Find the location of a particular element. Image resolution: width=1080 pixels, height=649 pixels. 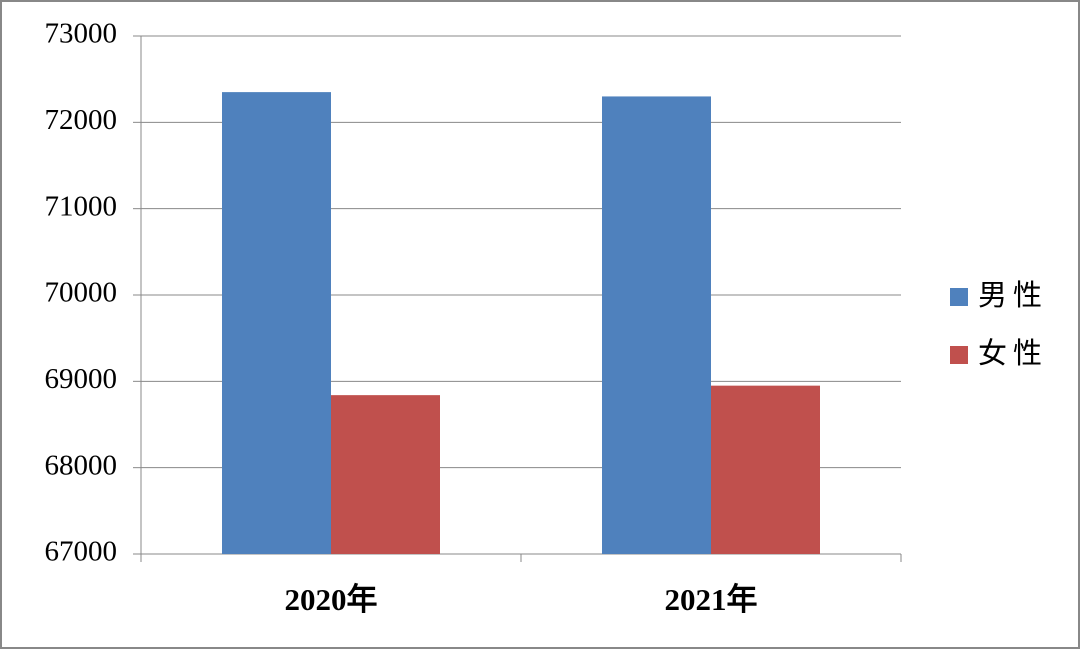

y-tick-label: 72000 is located at coordinates (81, 120).